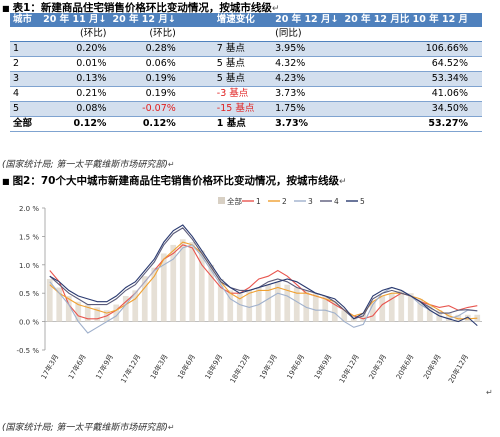 The width and height of the screenshot is (500, 437). I want to click on legend-label: 2, so click(284, 201).